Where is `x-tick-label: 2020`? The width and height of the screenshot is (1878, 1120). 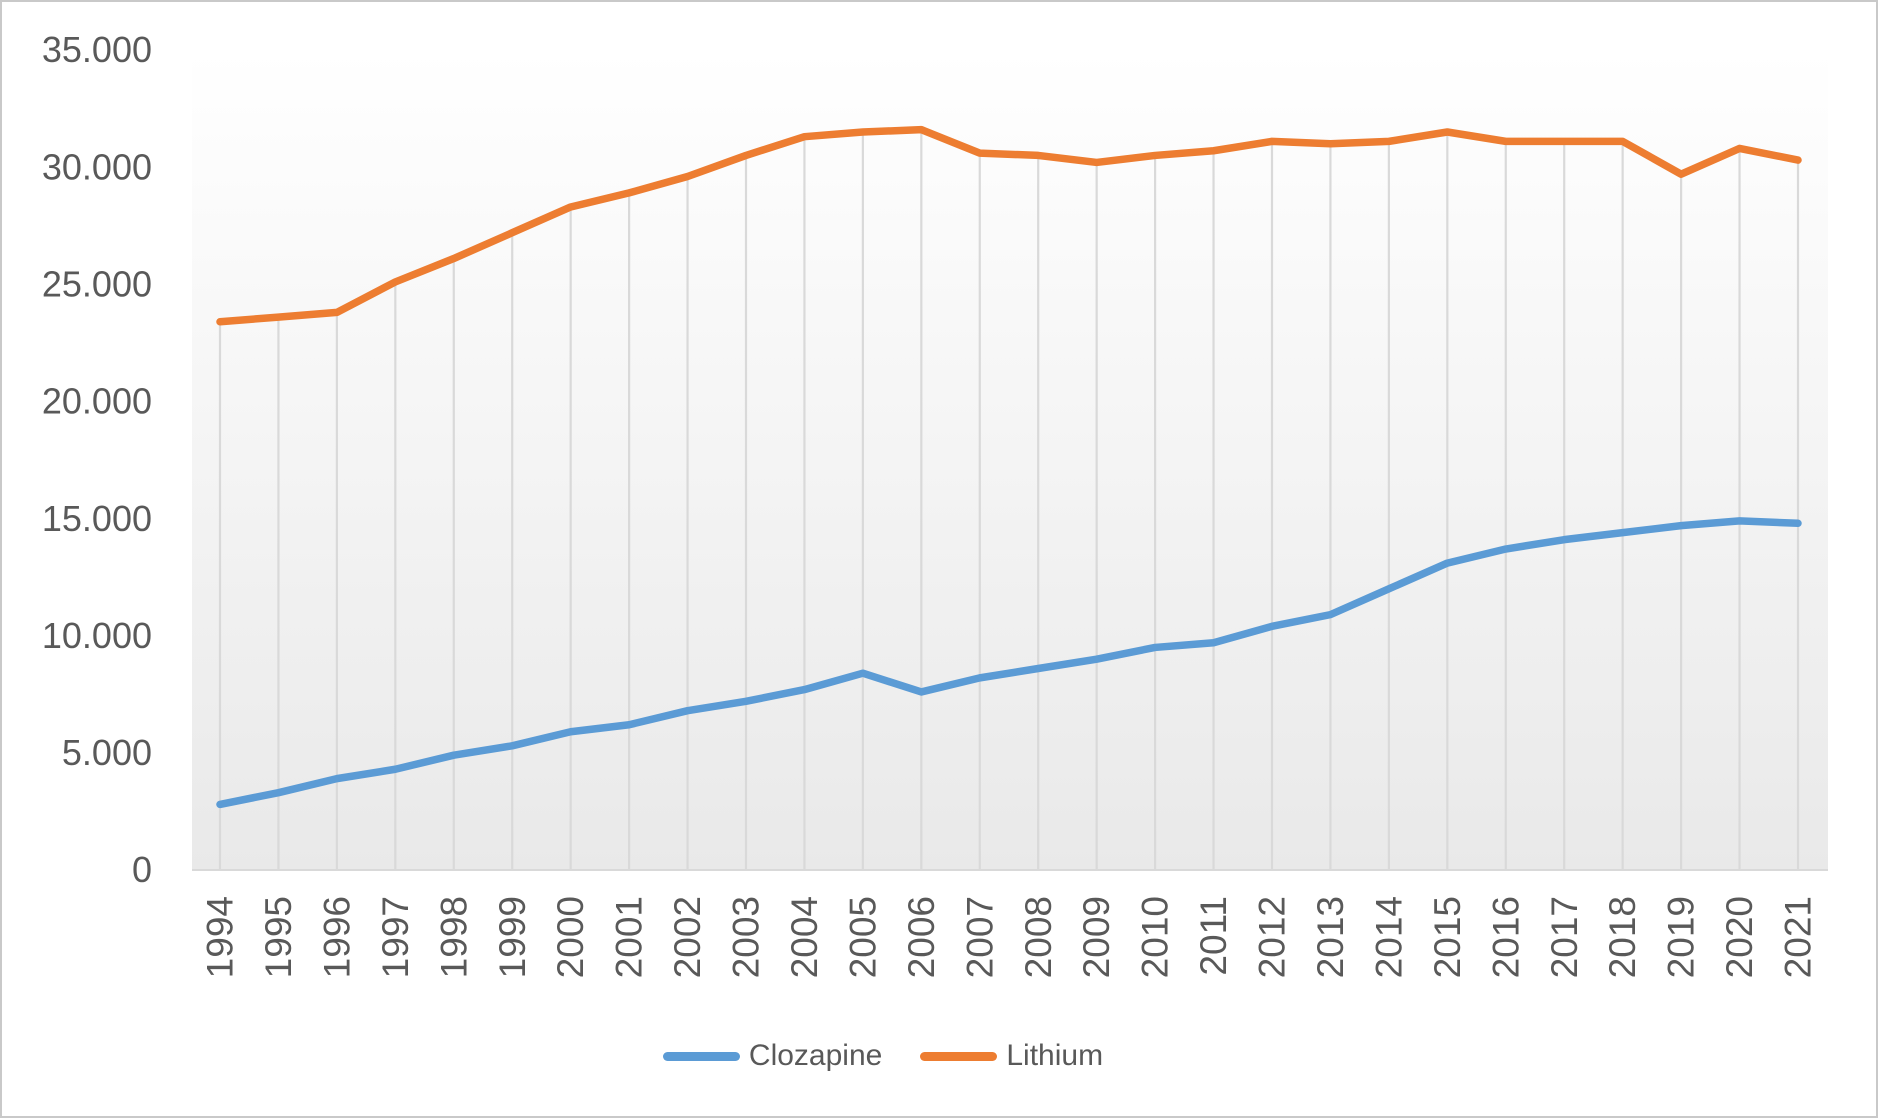
x-tick-label: 2020 is located at coordinates (1739, 937).